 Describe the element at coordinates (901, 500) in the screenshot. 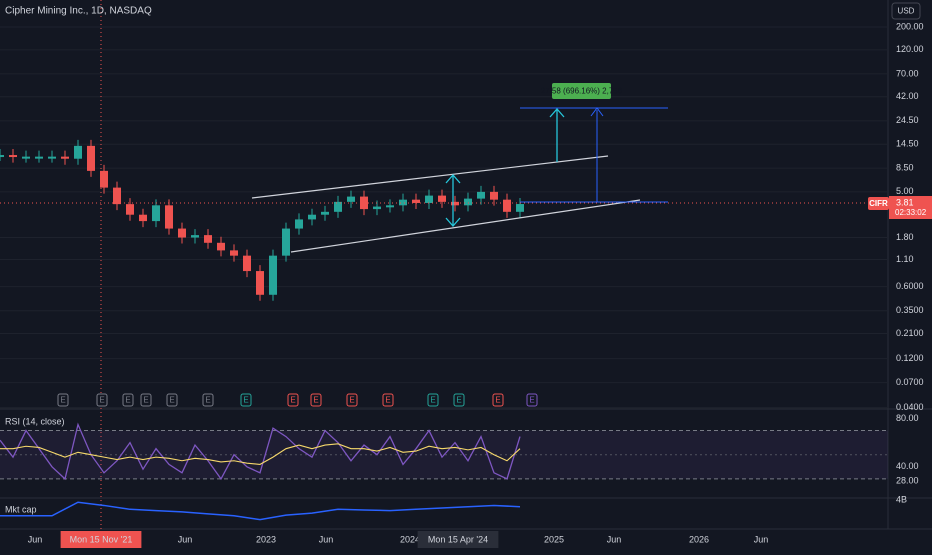

I see `mktcap-tick-label: 4B` at that location.